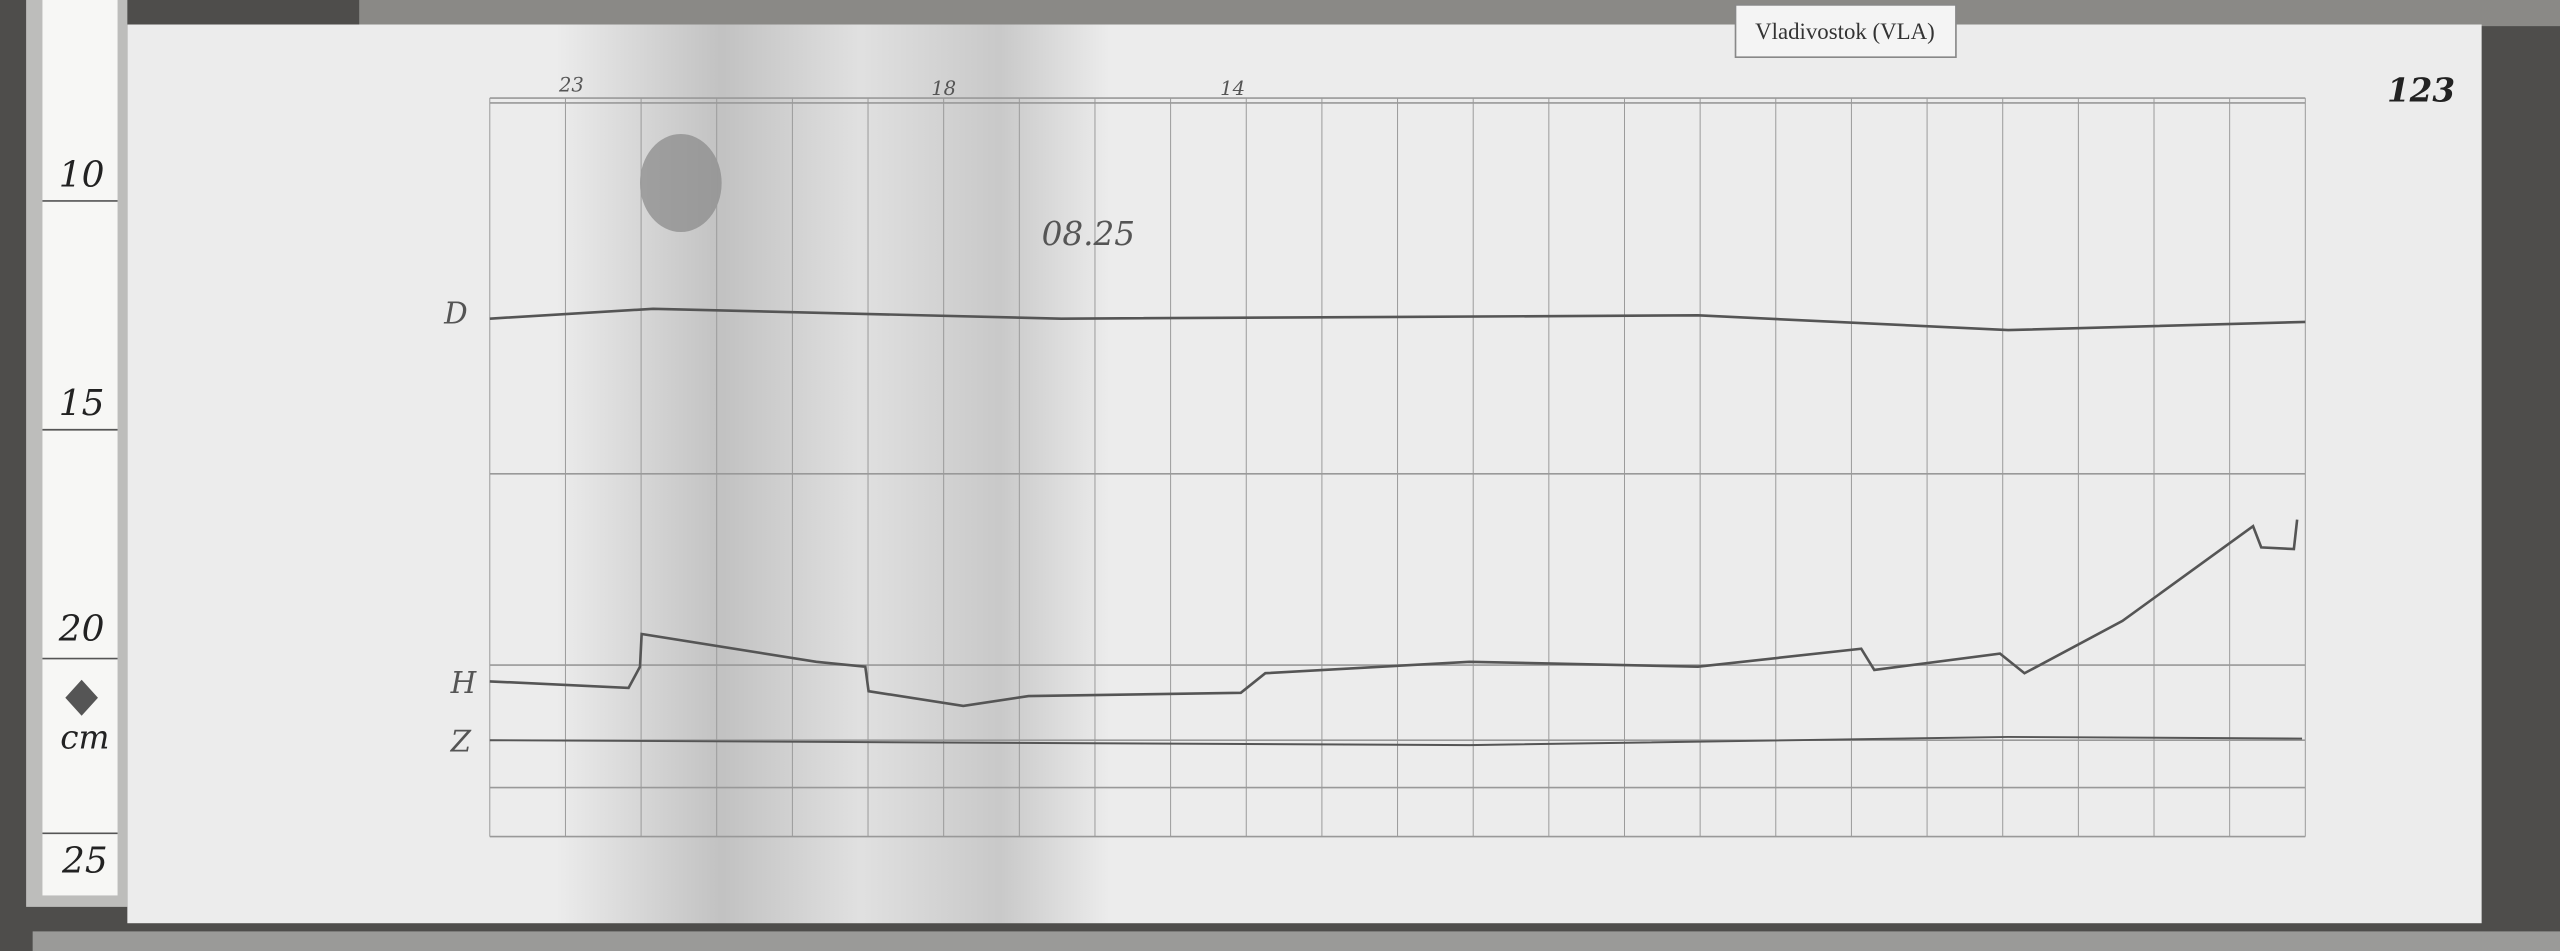 The image size is (2560, 951). Describe the element at coordinates (2421, 89) in the screenshot. I see `sheet-number: 123` at that location.